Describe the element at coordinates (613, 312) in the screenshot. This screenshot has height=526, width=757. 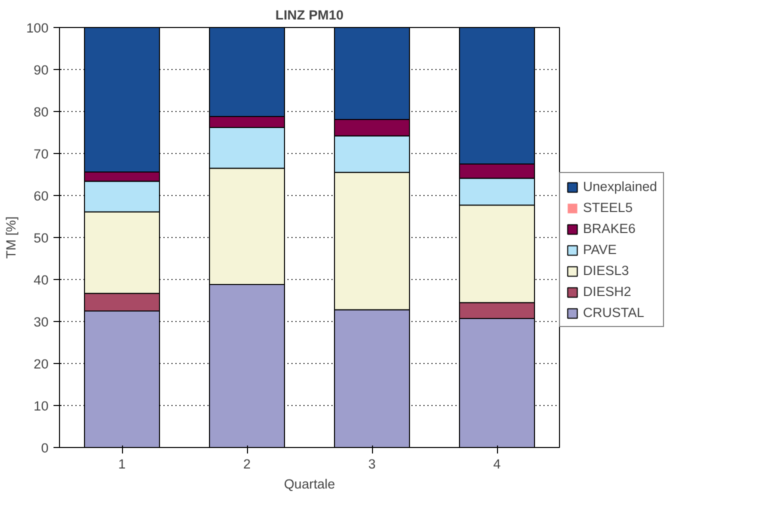
I see `legend-label: CRUSTAL` at that location.